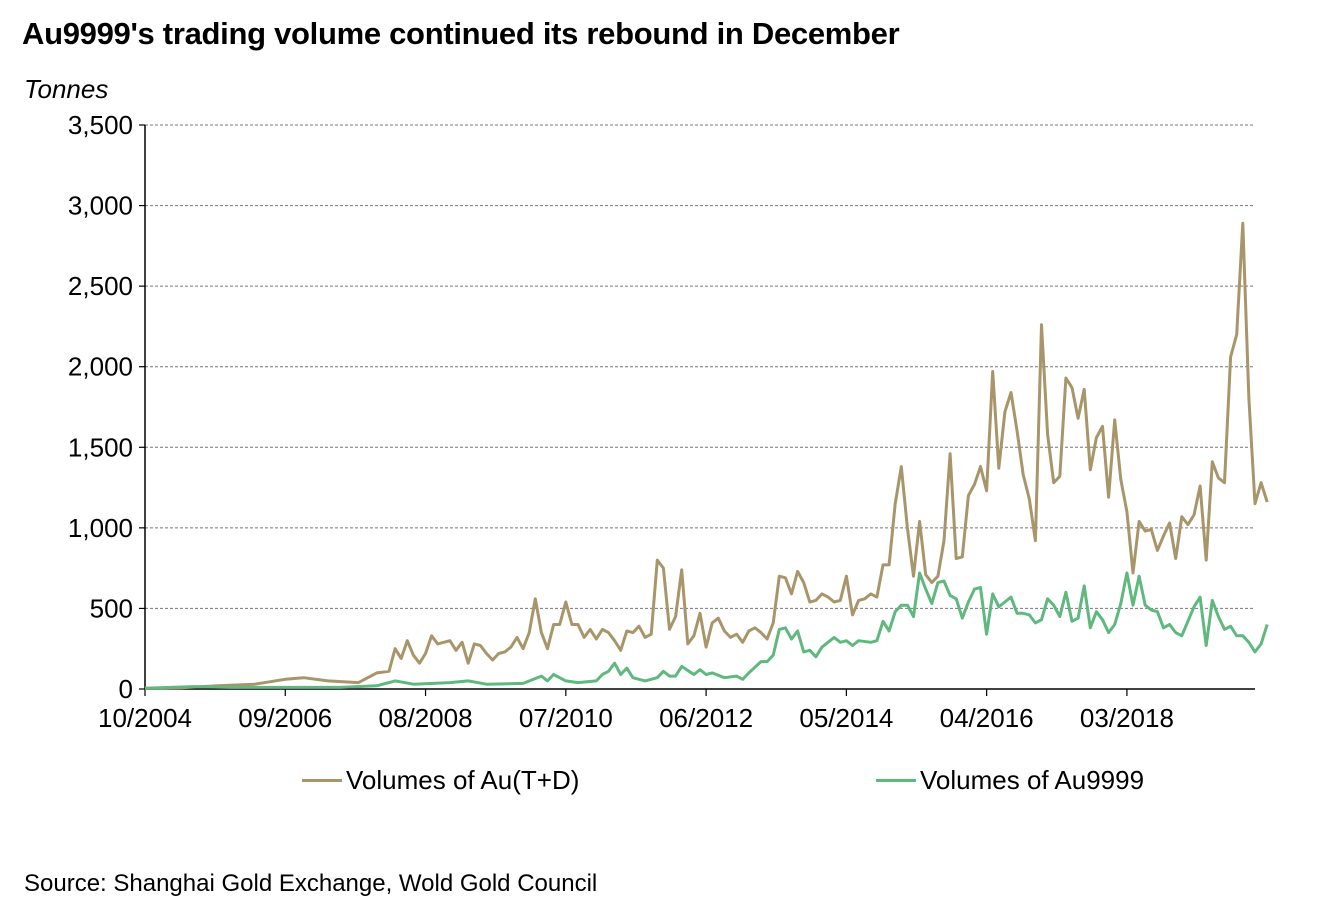  I want to click on x-tick-label: 09/2006, so click(285, 718).